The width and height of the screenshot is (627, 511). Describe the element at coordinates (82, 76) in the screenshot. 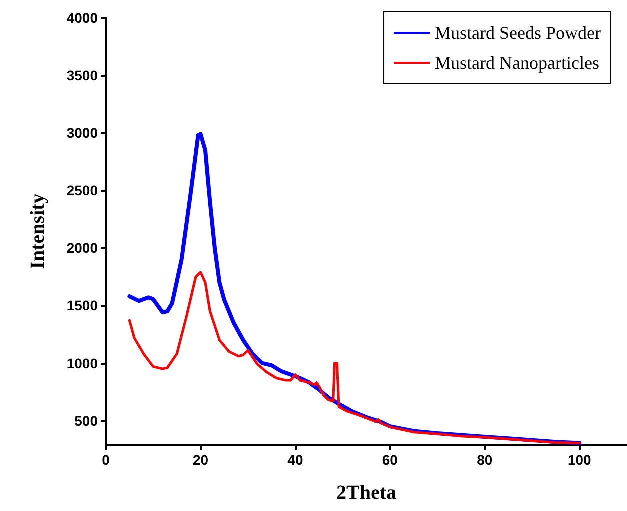

I see `y-tick-label: 3500` at that location.